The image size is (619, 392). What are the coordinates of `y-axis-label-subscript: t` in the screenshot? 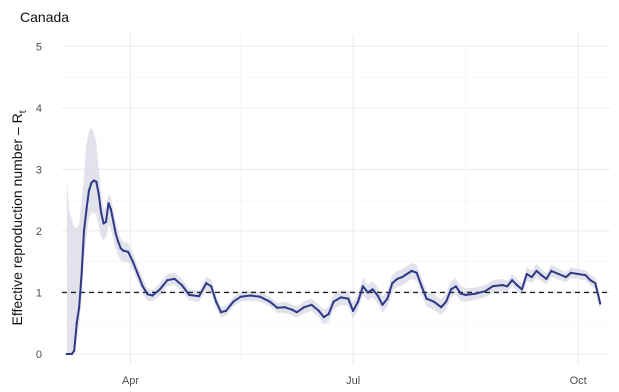 It's located at (23, 111).